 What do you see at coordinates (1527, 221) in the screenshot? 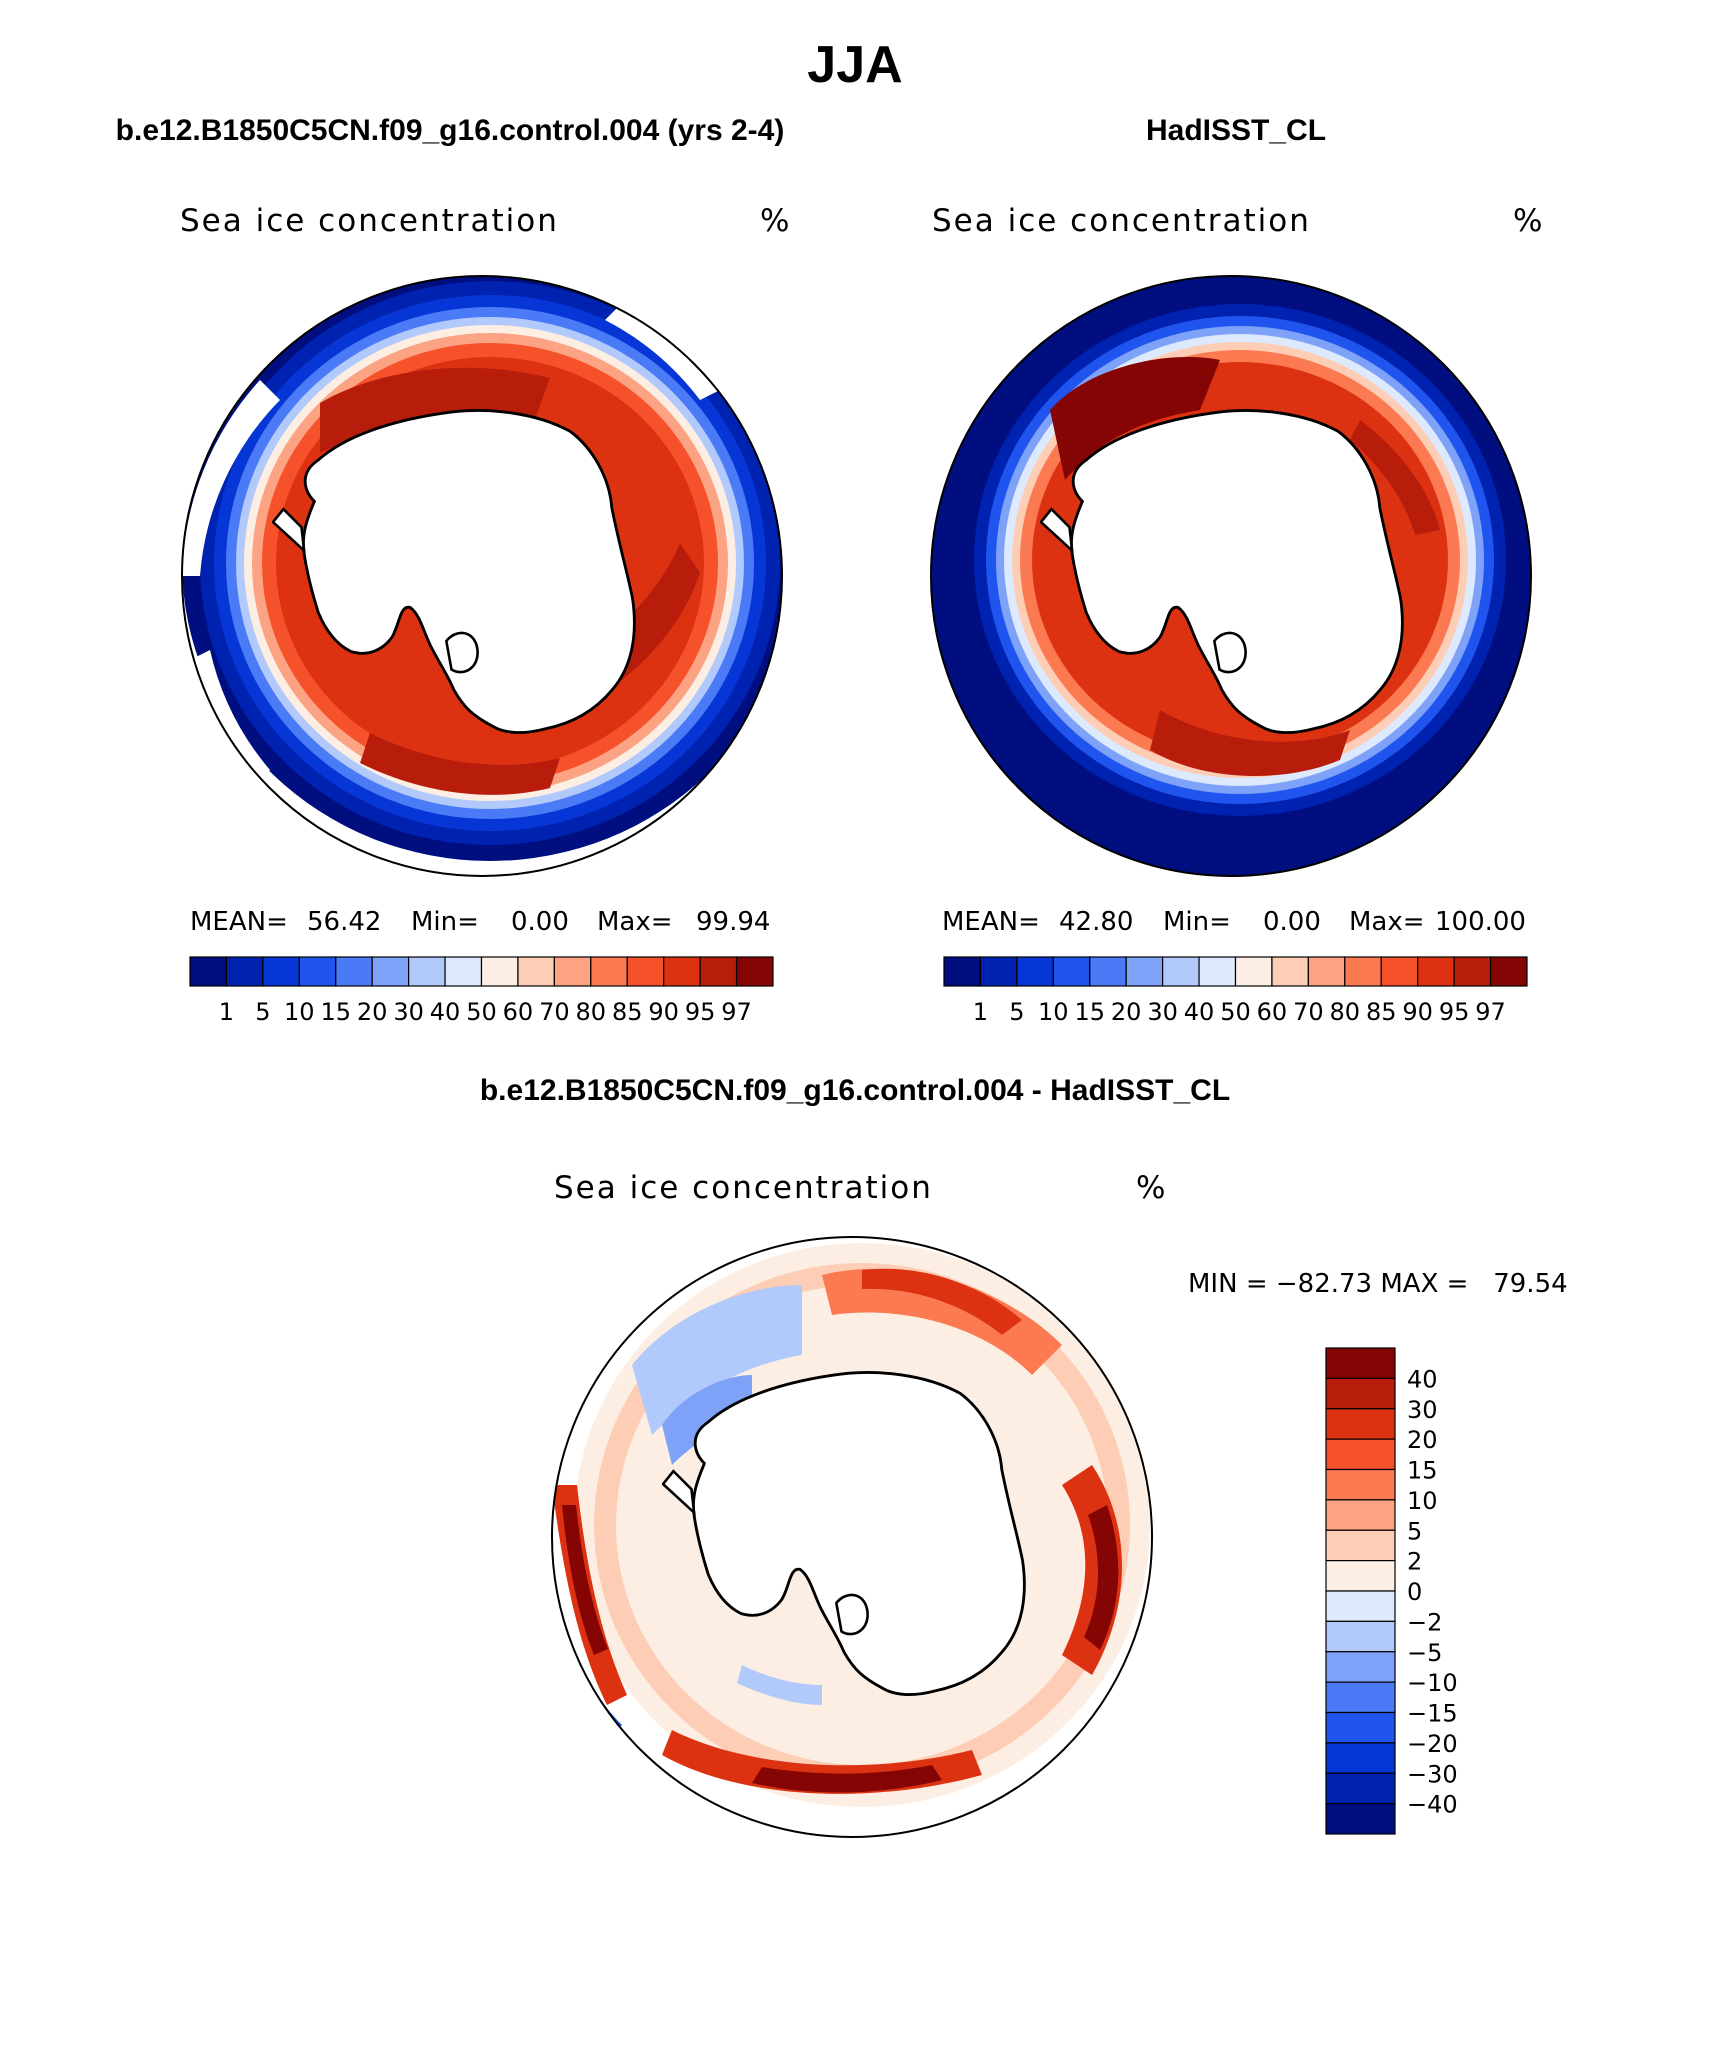
I see `panel-obs-units: %` at bounding box center [1527, 221].